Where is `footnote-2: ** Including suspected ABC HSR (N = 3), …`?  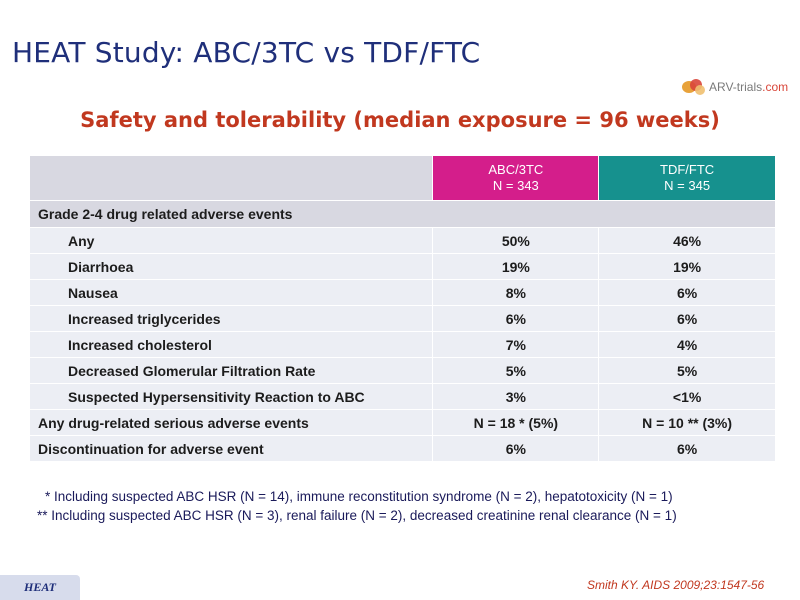 footnote-2: ** Including suspected ABC HSR (N = 3), … is located at coordinates (357, 515).